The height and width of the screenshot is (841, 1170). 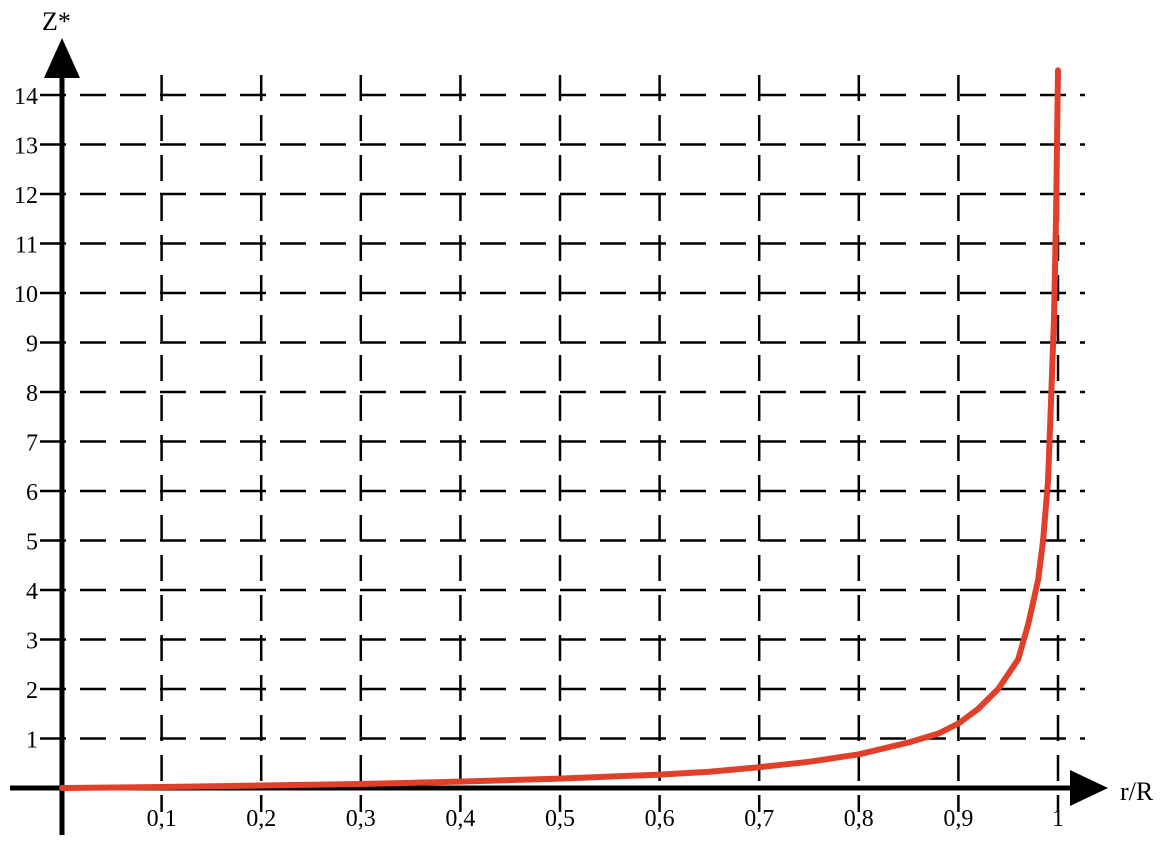 What do you see at coordinates (460, 819) in the screenshot?
I see `x-tick-label: 0,4` at bounding box center [460, 819].